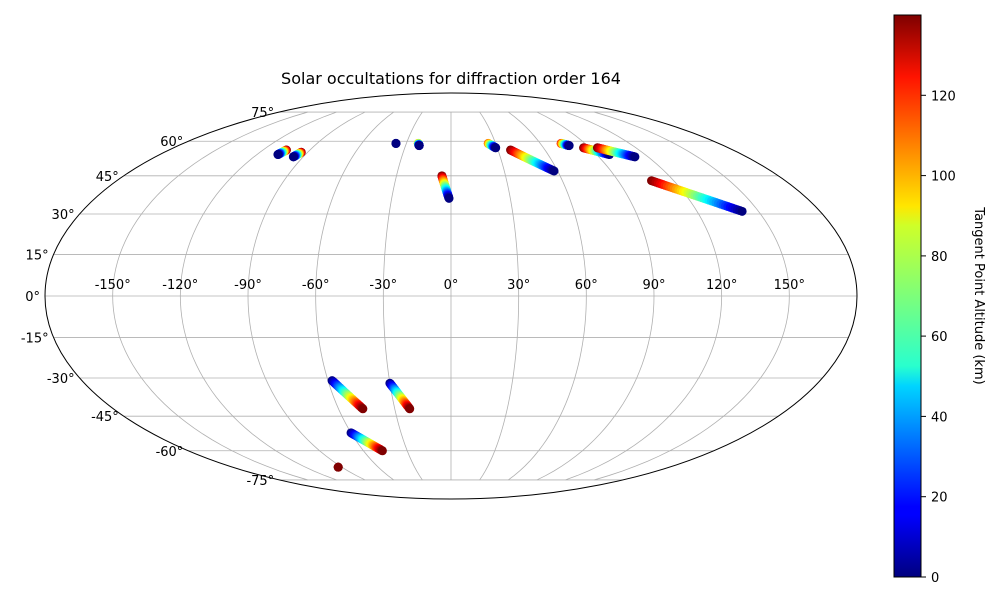  Describe the element at coordinates (518, 285) in the screenshot. I see `longitude-tick-label: 30°` at that location.